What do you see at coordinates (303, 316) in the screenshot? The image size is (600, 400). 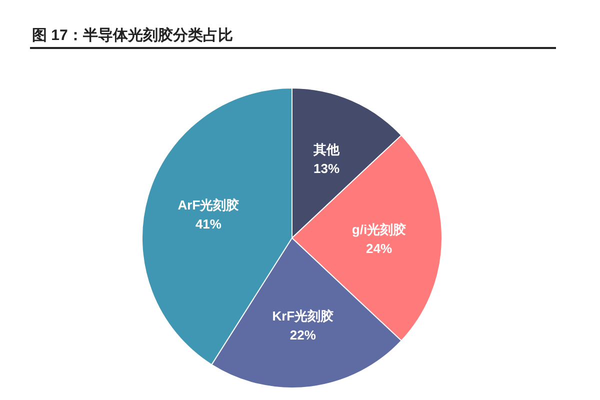 I see `slice-label: KrF光刻胶` at bounding box center [303, 316].